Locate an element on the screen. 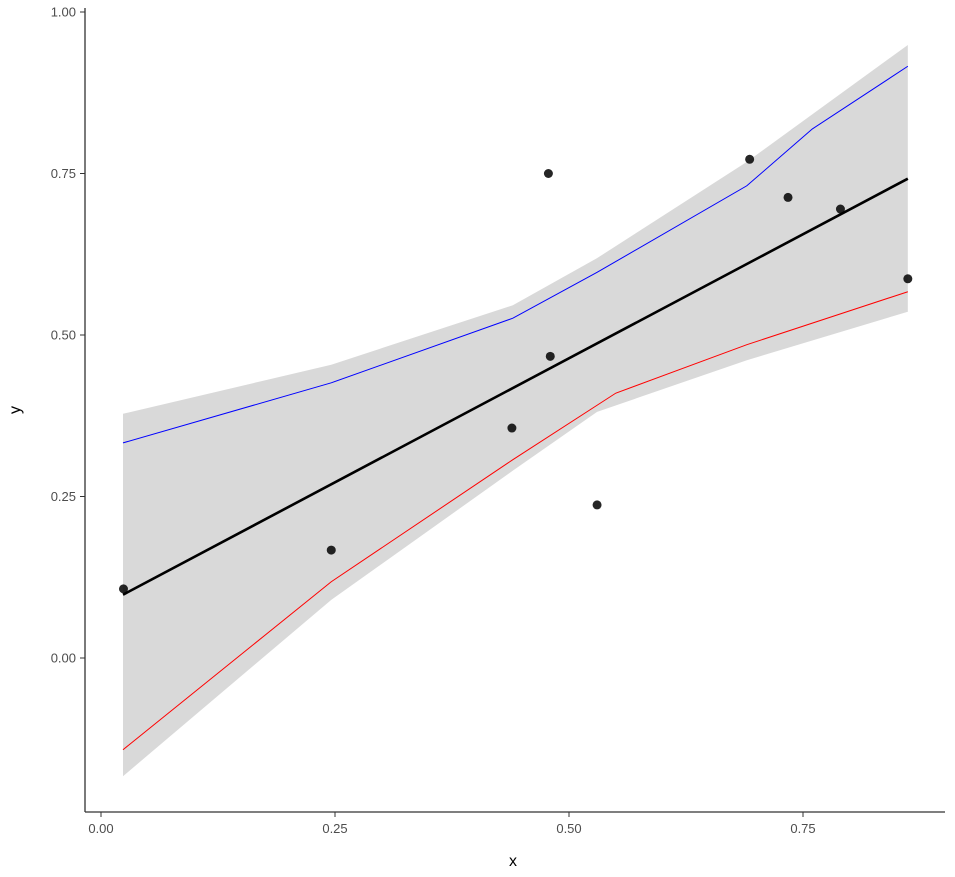 The width and height of the screenshot is (955, 877). x-tick-label: 0.25 is located at coordinates (334, 828).